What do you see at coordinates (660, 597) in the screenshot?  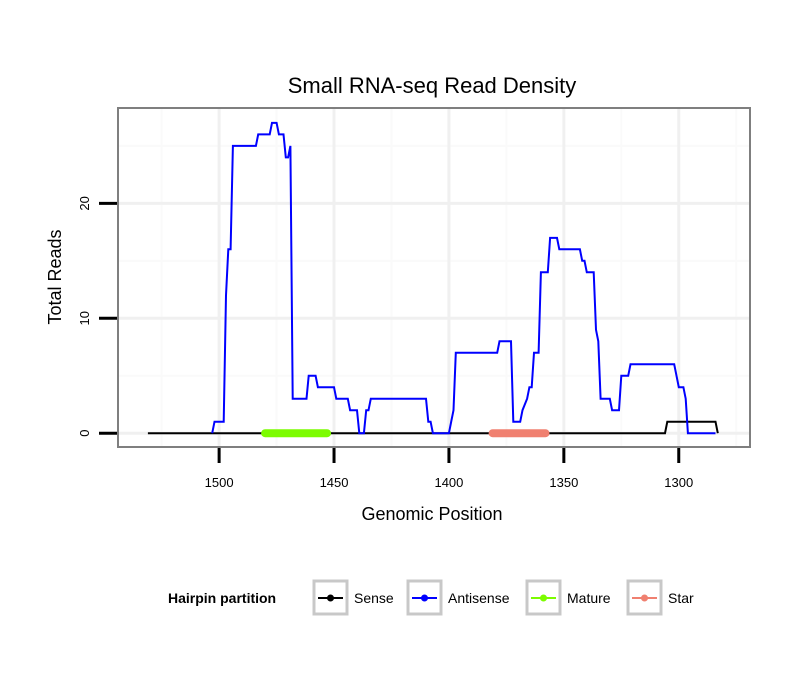 I see `legend-entry-star: Star` at bounding box center [660, 597].